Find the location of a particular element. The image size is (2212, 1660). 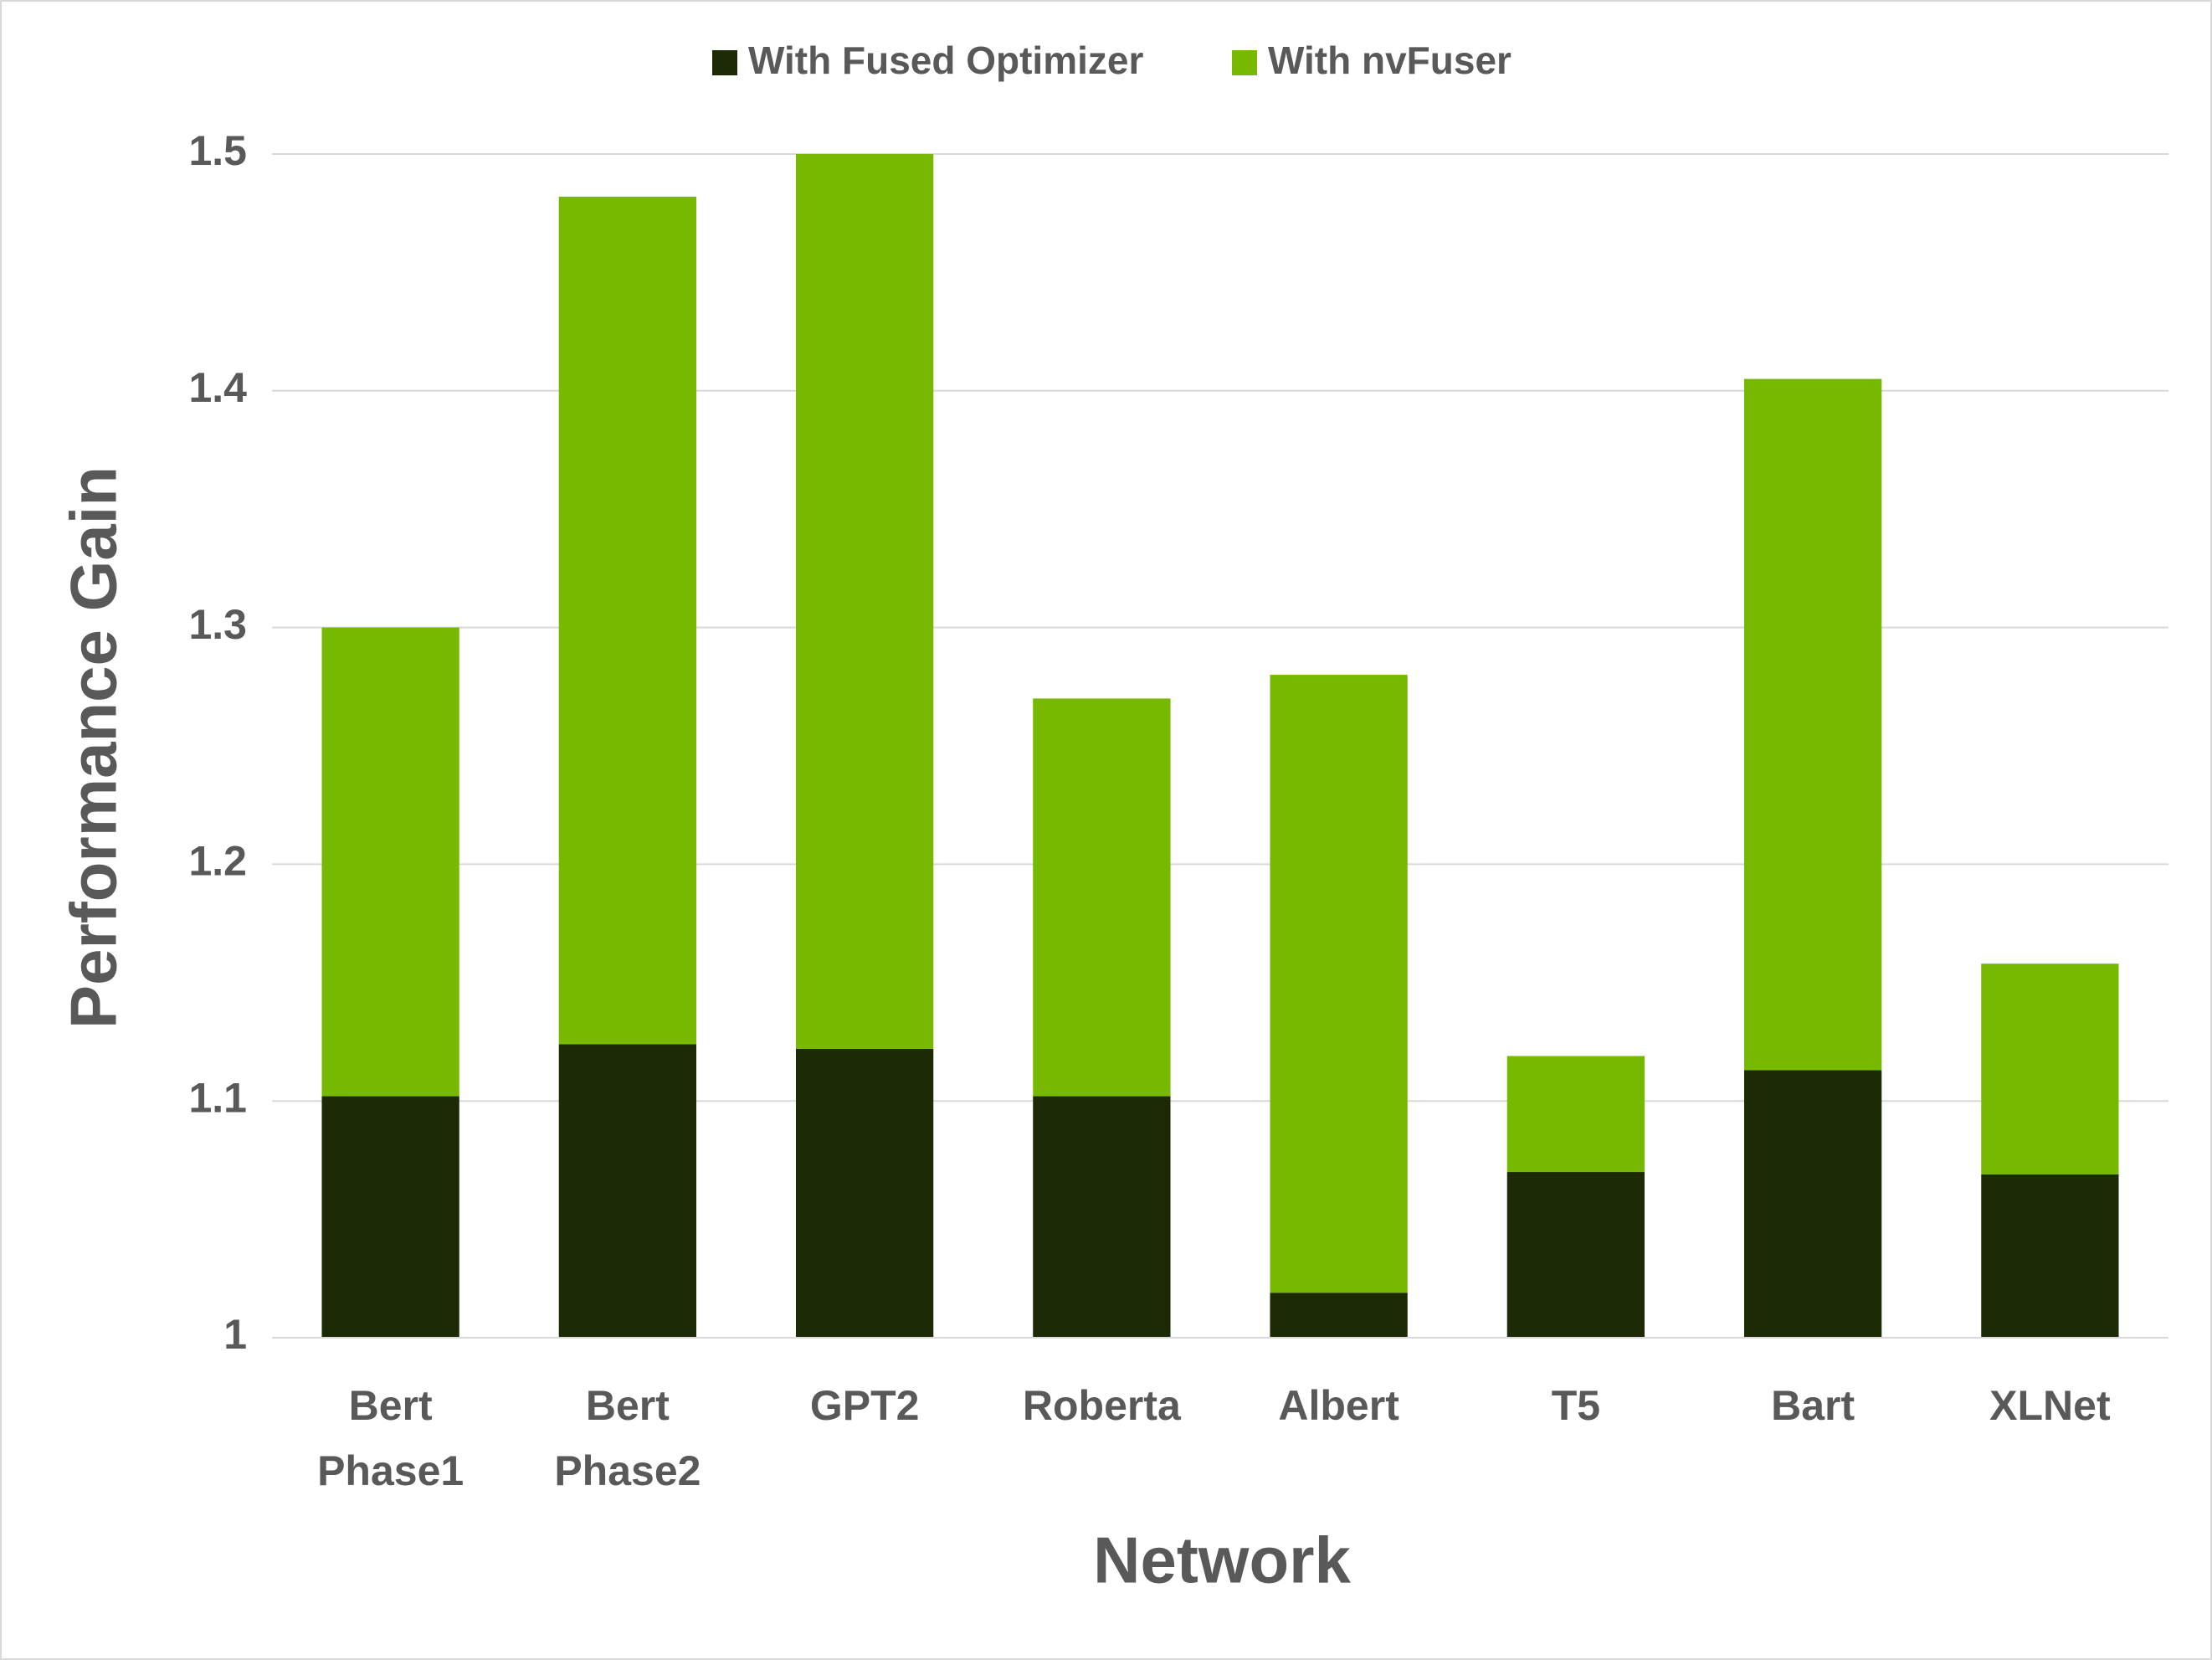

y-tick-label: 1 is located at coordinates (235, 1334).